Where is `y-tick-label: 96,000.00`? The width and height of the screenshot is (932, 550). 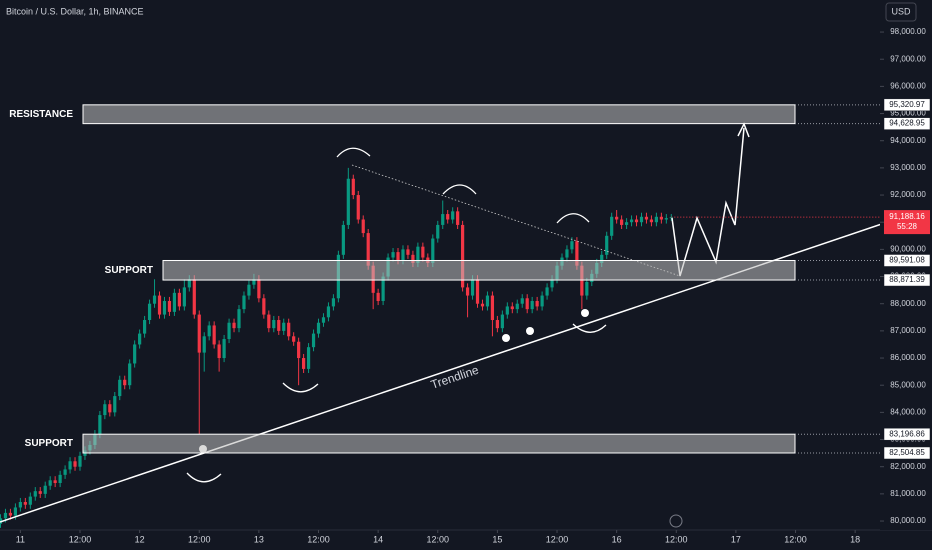
y-tick-label: 96,000.00 is located at coordinates (908, 85).